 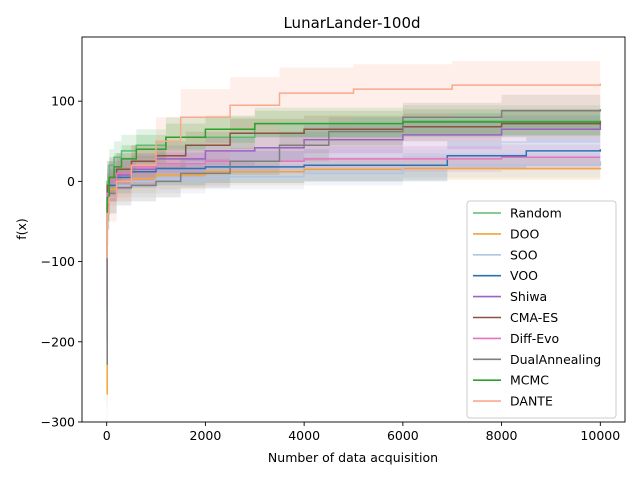 What do you see at coordinates (107, 435) in the screenshot?
I see `x-tick-label: 0` at bounding box center [107, 435].